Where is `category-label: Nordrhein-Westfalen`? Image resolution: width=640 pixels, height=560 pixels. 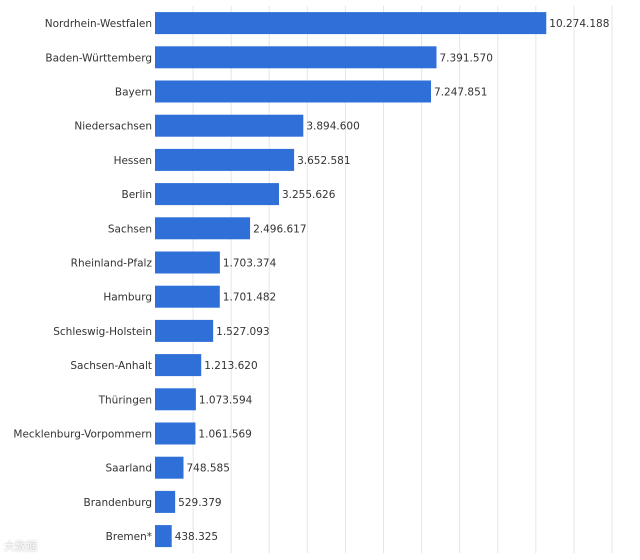 category-label: Nordrhein-Westfalen is located at coordinates (98, 24).